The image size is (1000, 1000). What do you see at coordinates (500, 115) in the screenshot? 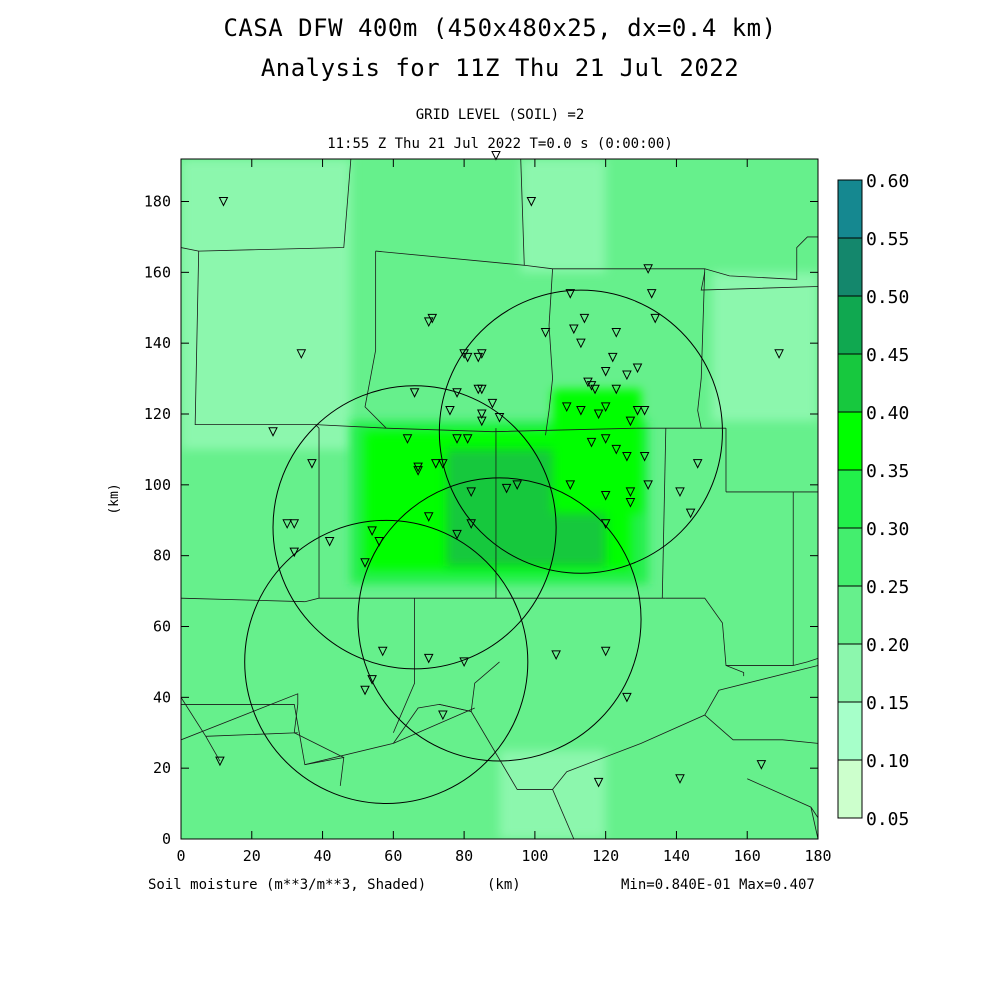
I see `grid-level-label: GRID LEVEL (SOIL) =2` at bounding box center [500, 115].